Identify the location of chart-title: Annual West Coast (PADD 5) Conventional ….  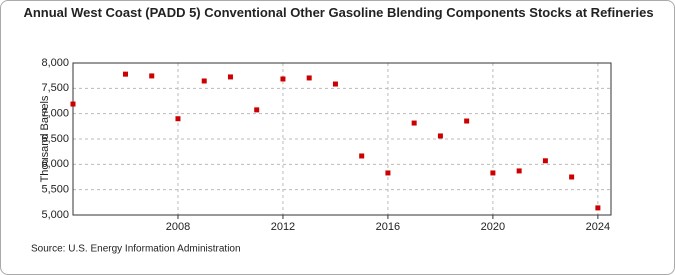
(338, 12).